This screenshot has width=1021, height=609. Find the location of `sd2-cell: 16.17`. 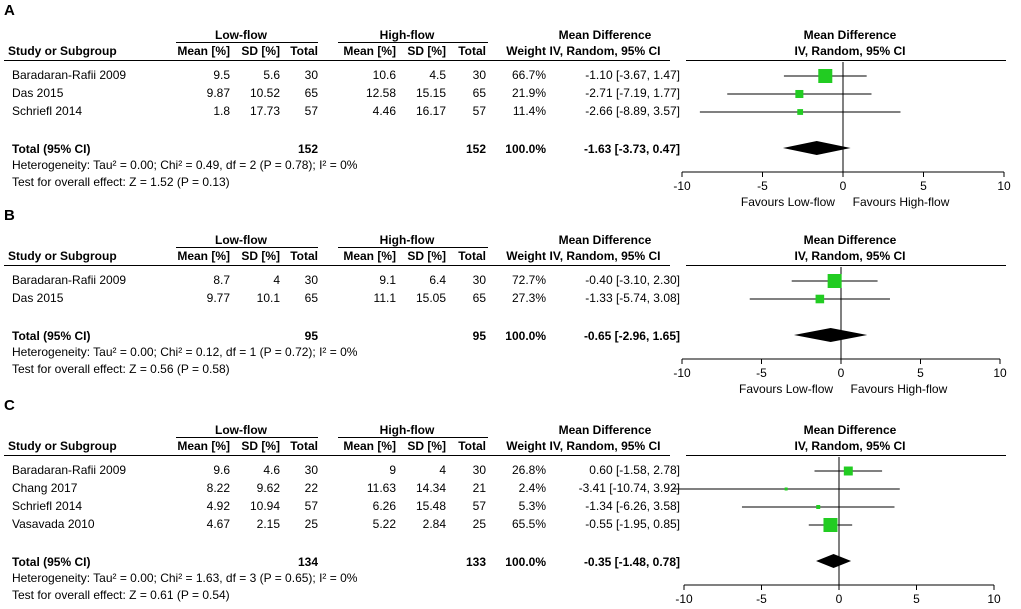

sd2-cell: 16.17 is located at coordinates (430, 111).